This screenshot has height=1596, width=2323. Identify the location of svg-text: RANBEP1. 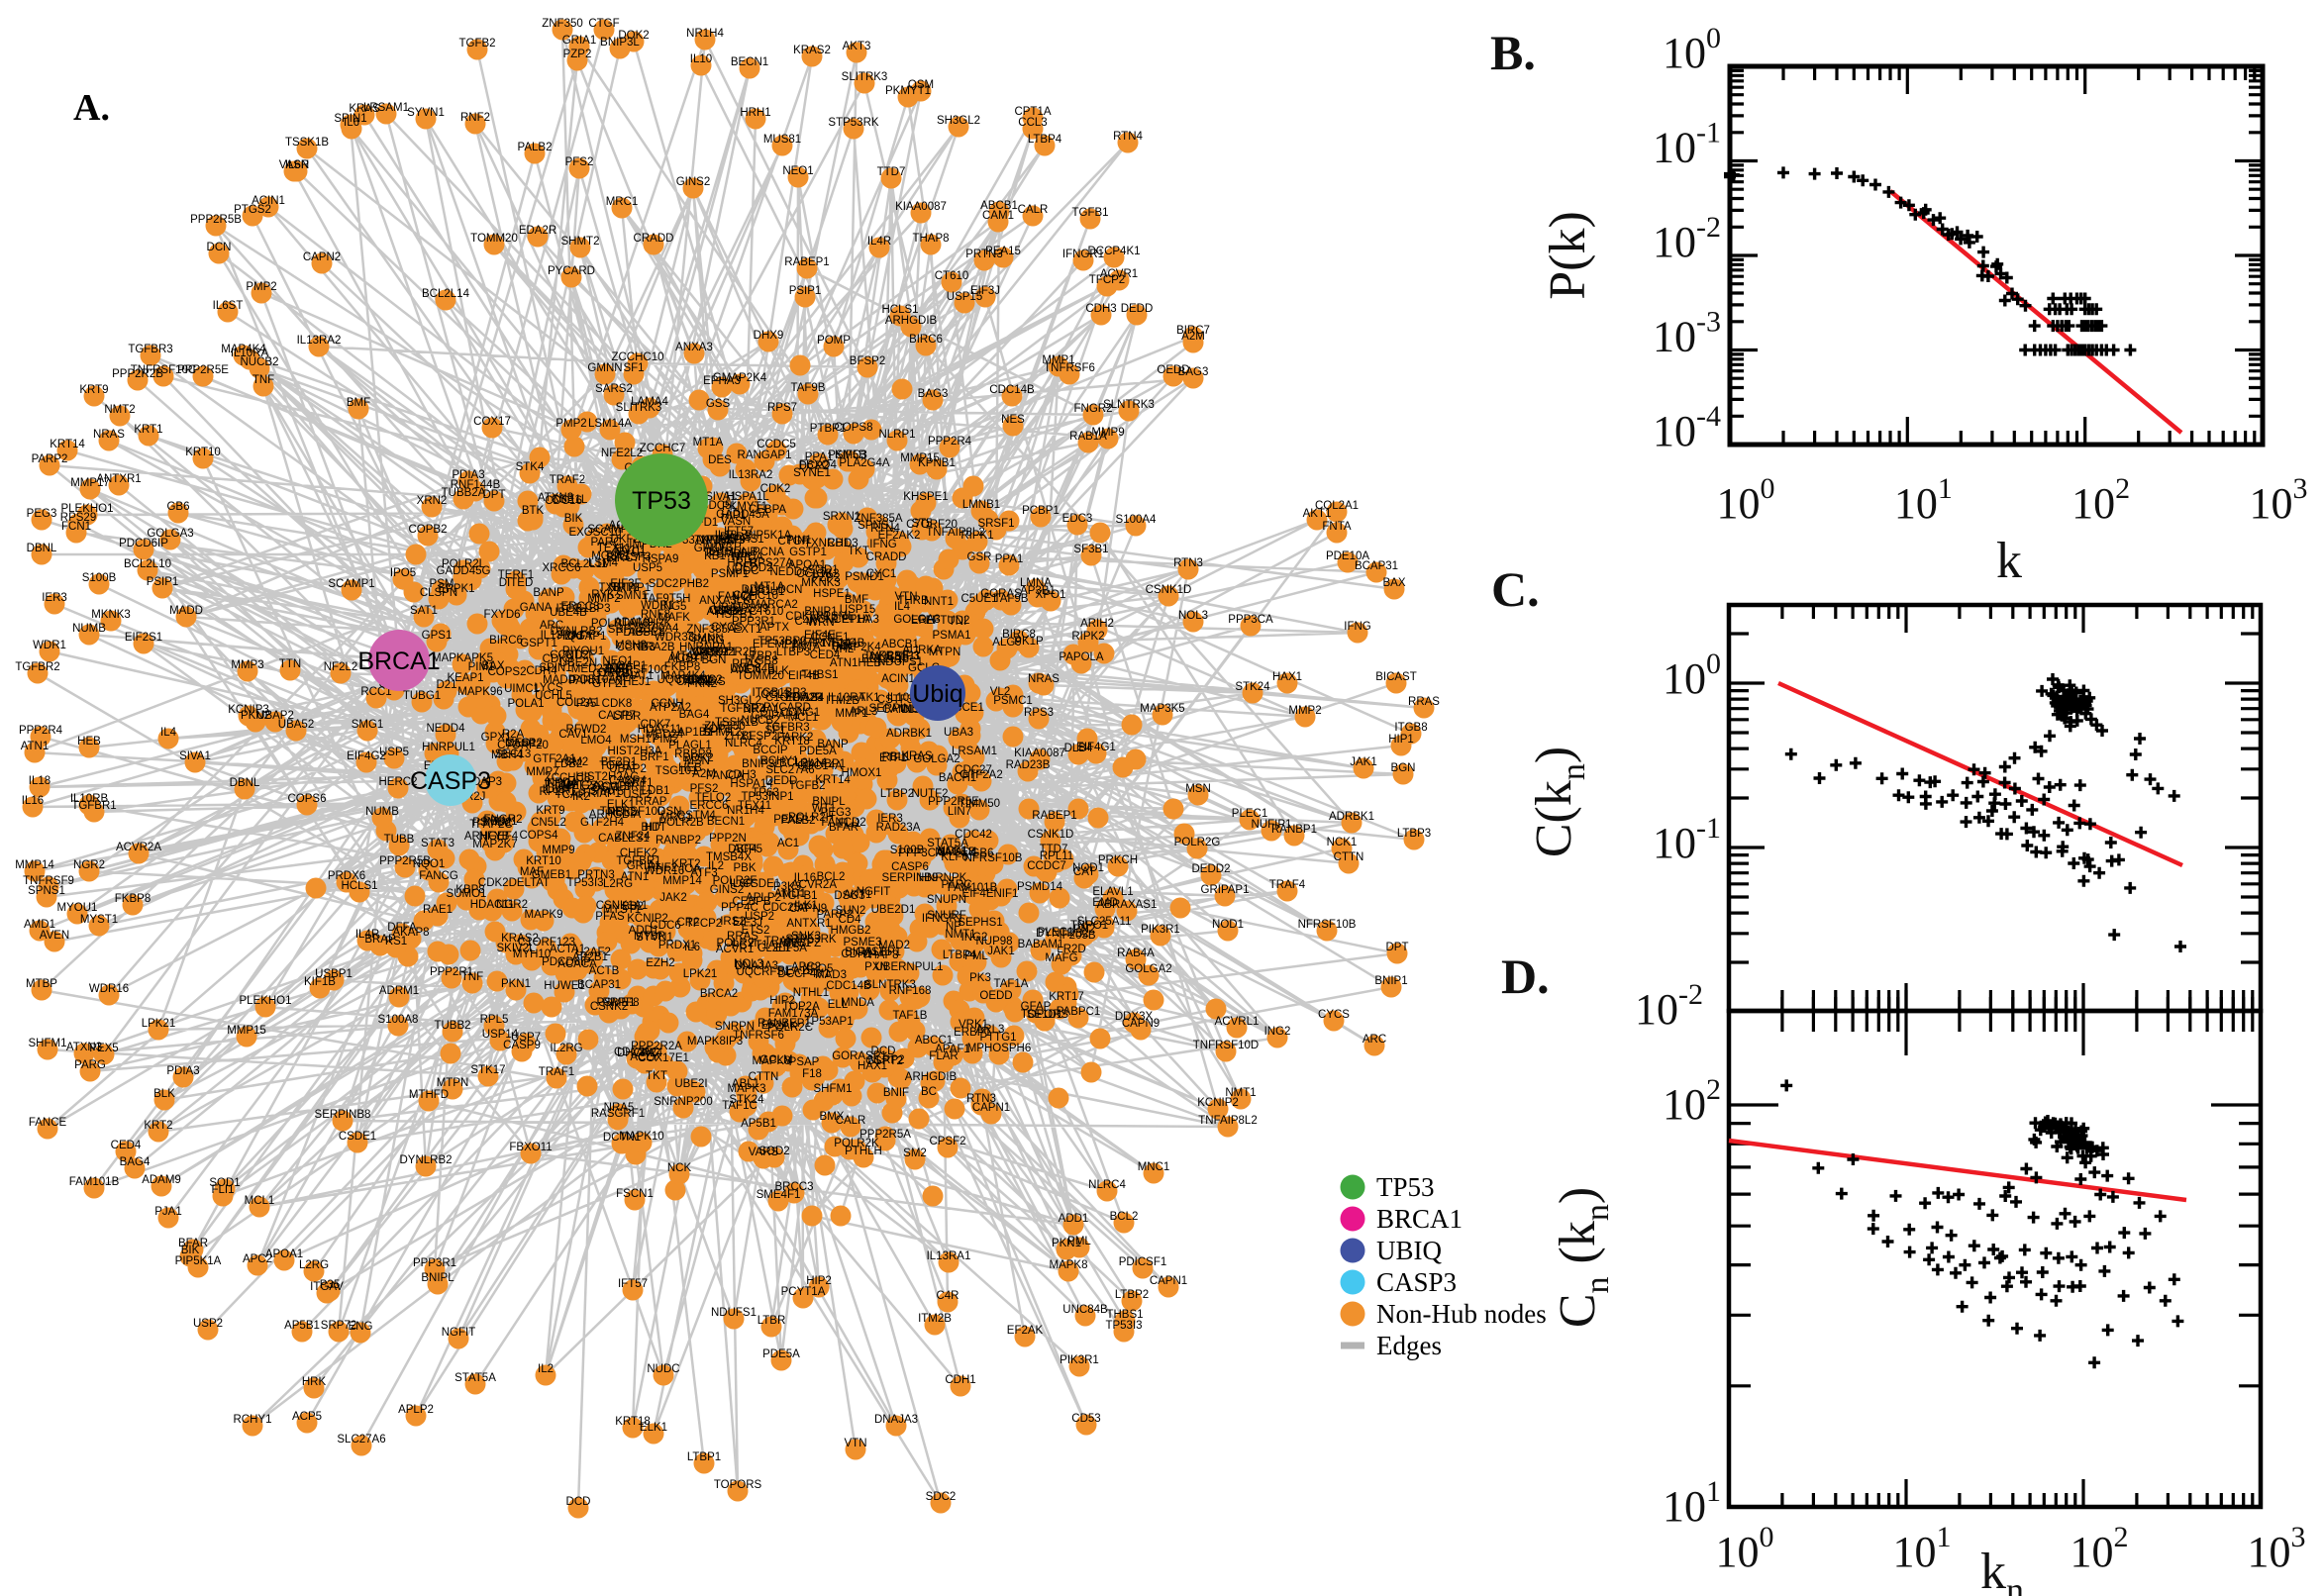
(784, 1024).